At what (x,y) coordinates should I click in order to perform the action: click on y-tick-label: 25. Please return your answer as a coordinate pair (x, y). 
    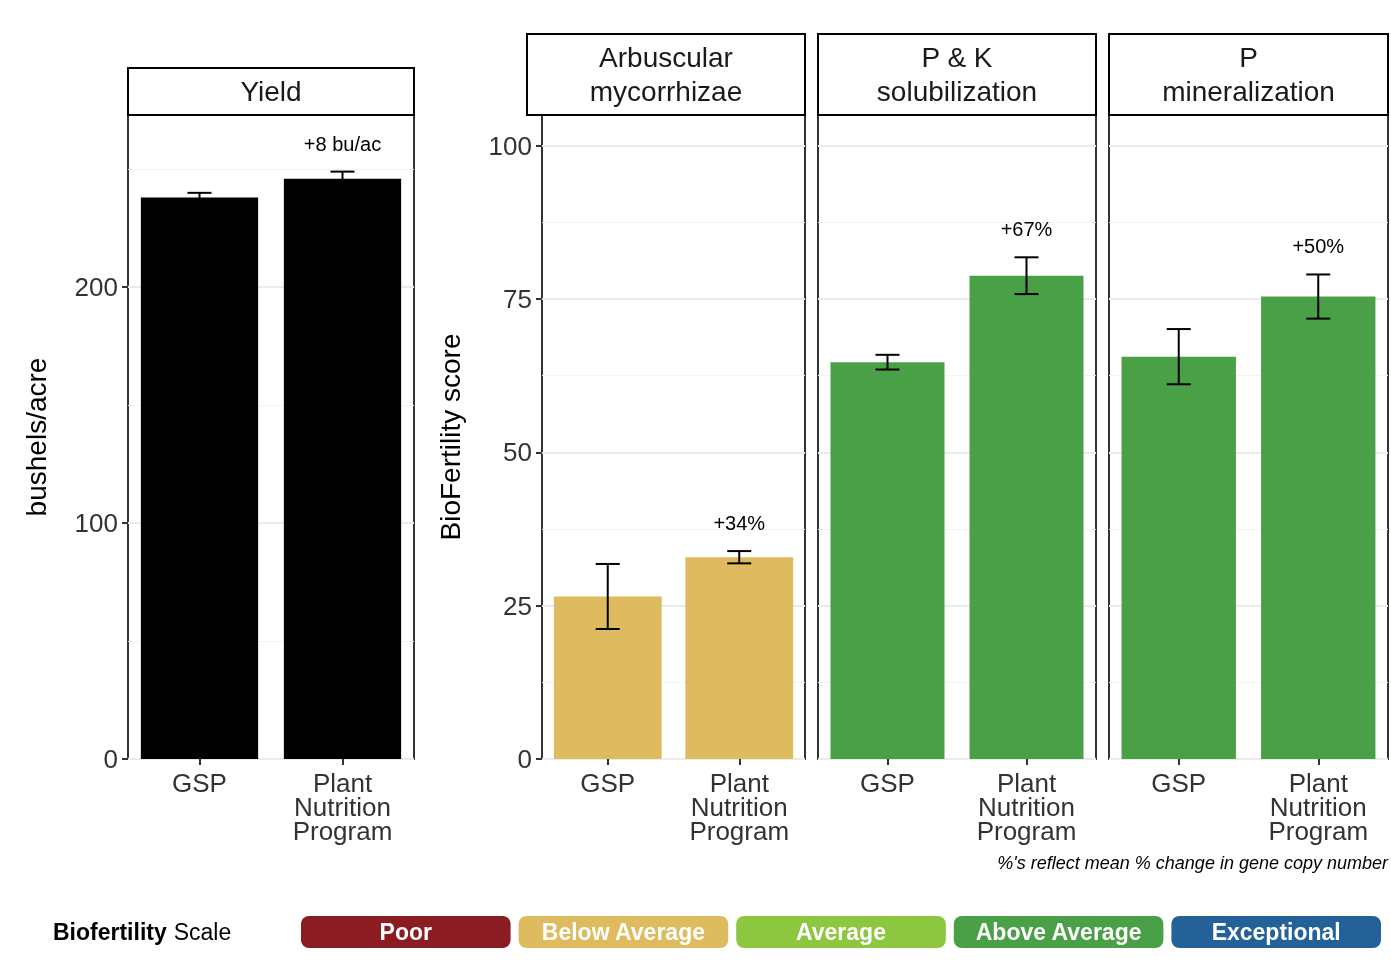
    Looking at the image, I should click on (517, 605).